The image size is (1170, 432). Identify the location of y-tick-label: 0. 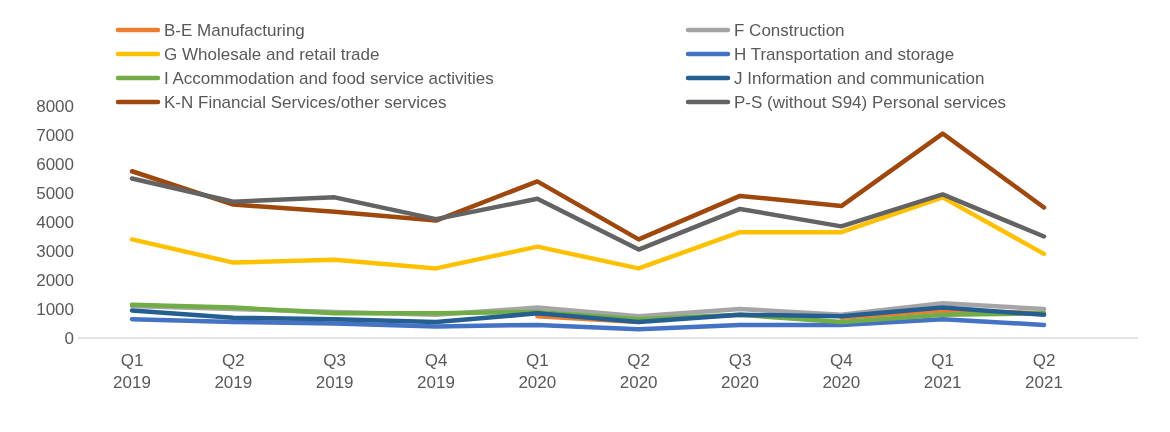
(69, 338).